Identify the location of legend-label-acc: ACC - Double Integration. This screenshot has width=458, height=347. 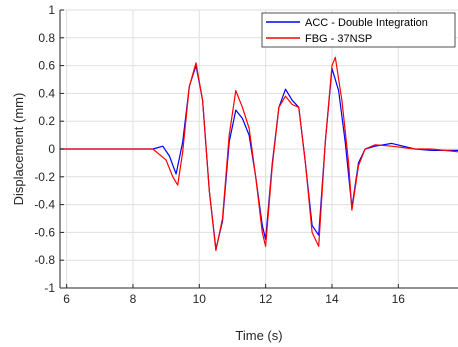
(366, 23).